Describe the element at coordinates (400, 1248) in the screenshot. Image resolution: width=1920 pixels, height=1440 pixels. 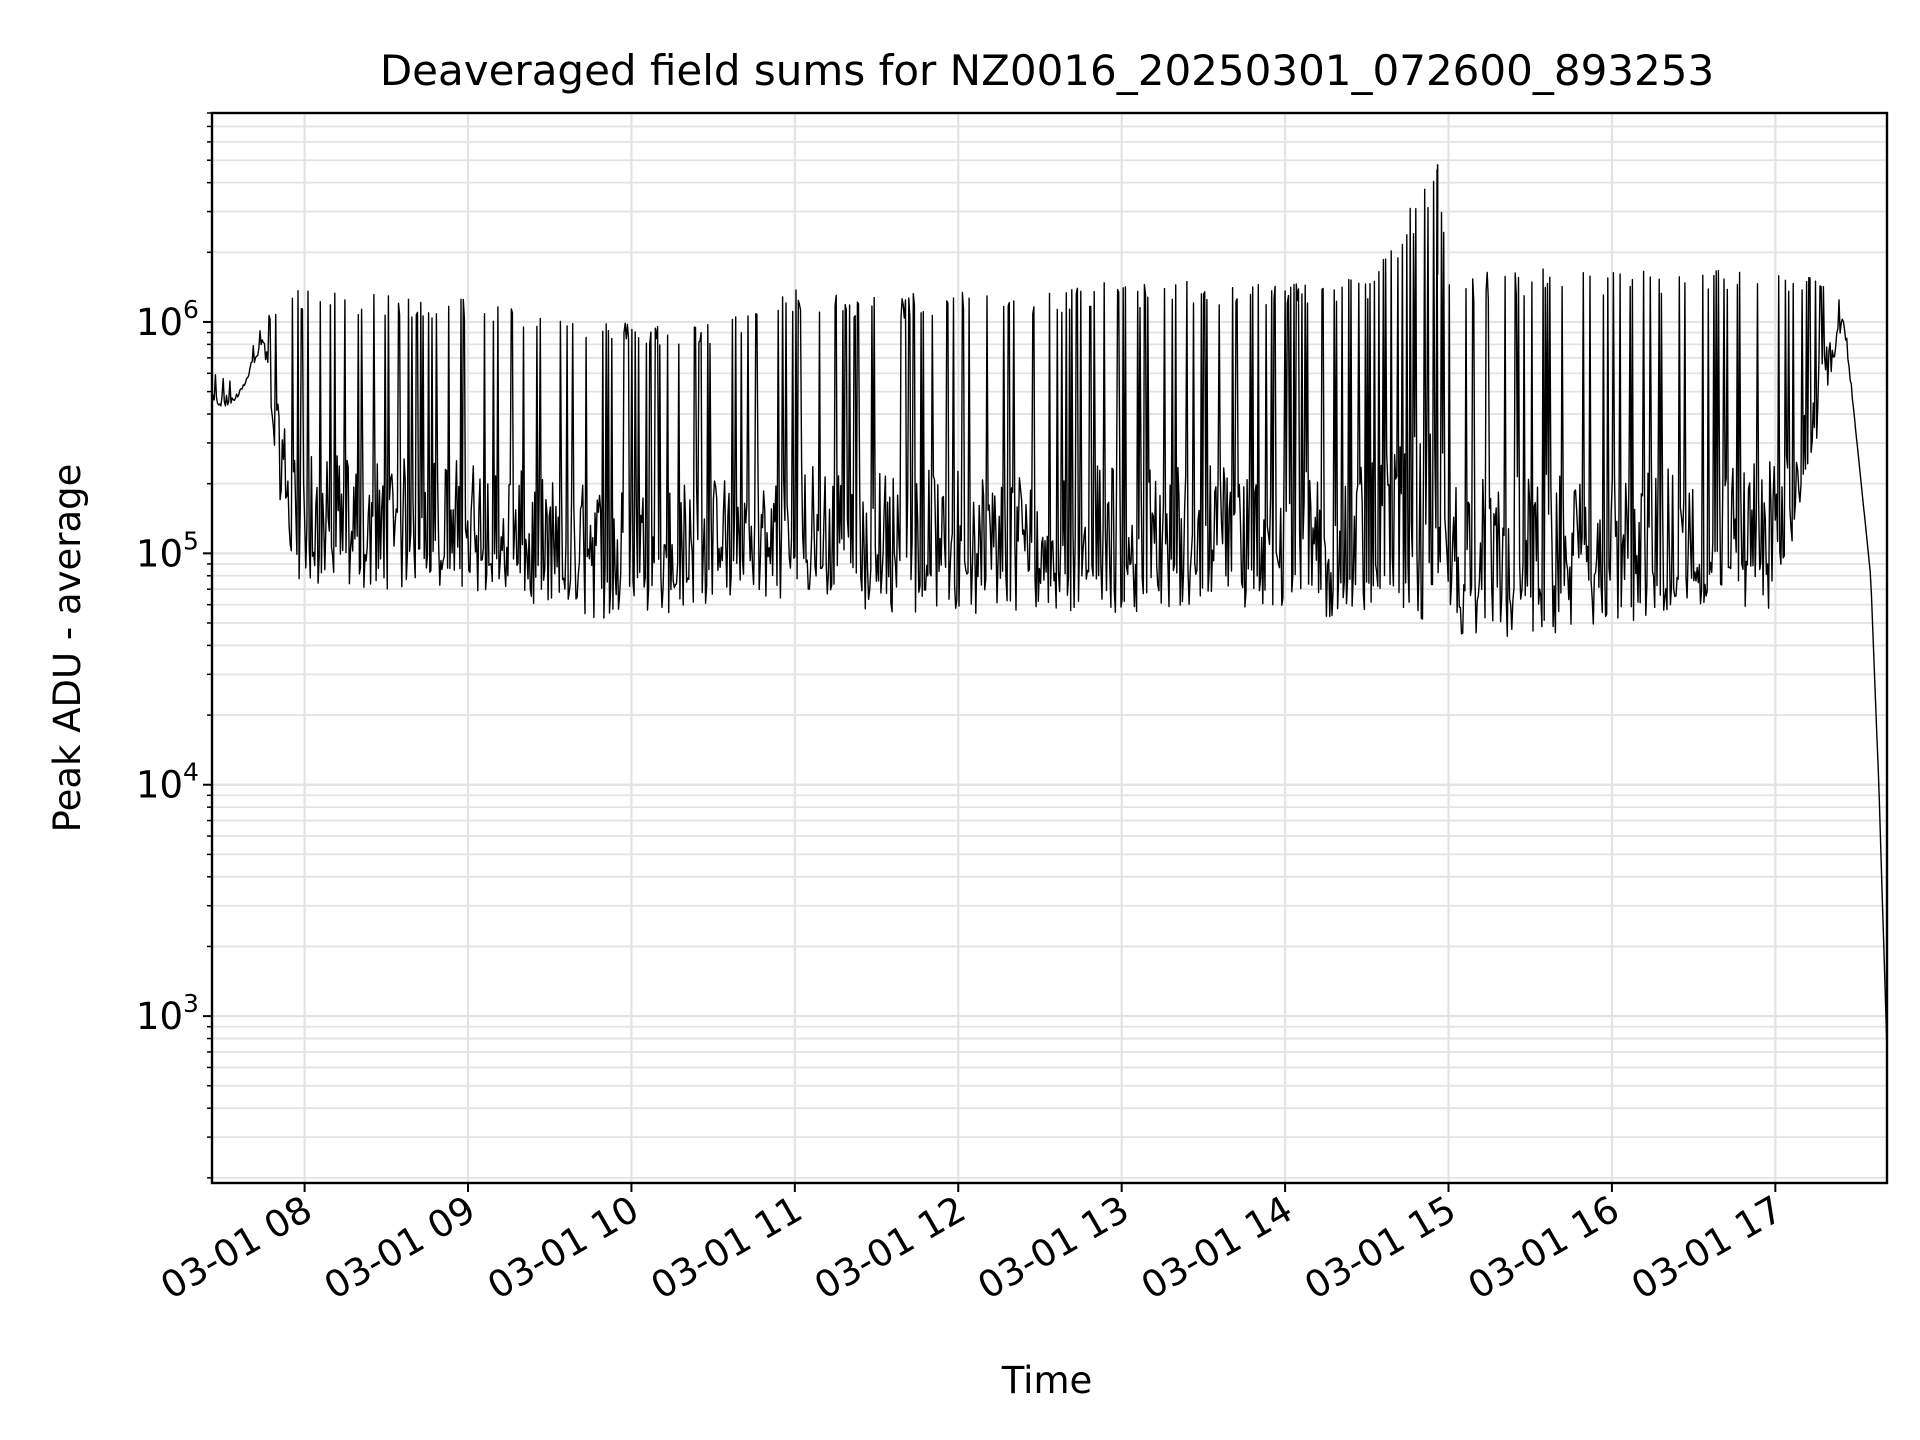
I see `x-tick-label: 03-01 09` at that location.